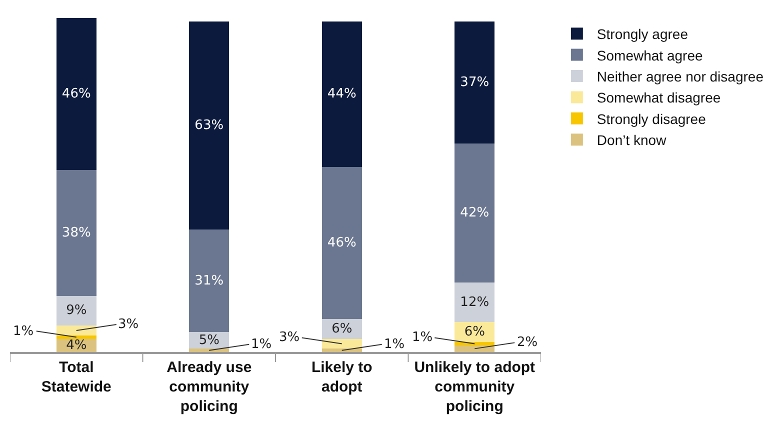 The image size is (779, 440). Describe the element at coordinates (649, 55) in the screenshot. I see `legend-label: Somewhat agree` at that location.